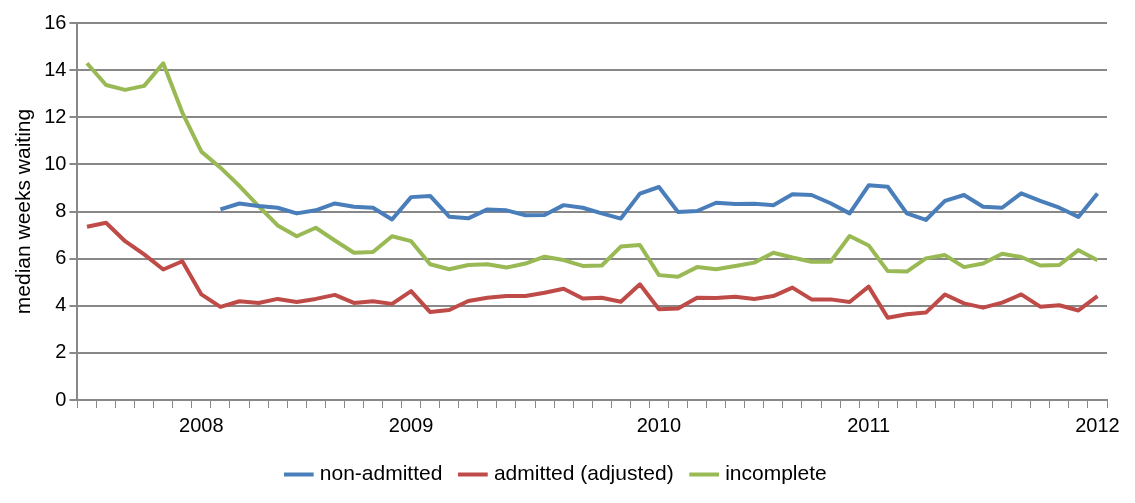 The image size is (1135, 503). Describe the element at coordinates (411, 424) in the screenshot. I see `x-tick-label: 2009` at that location.